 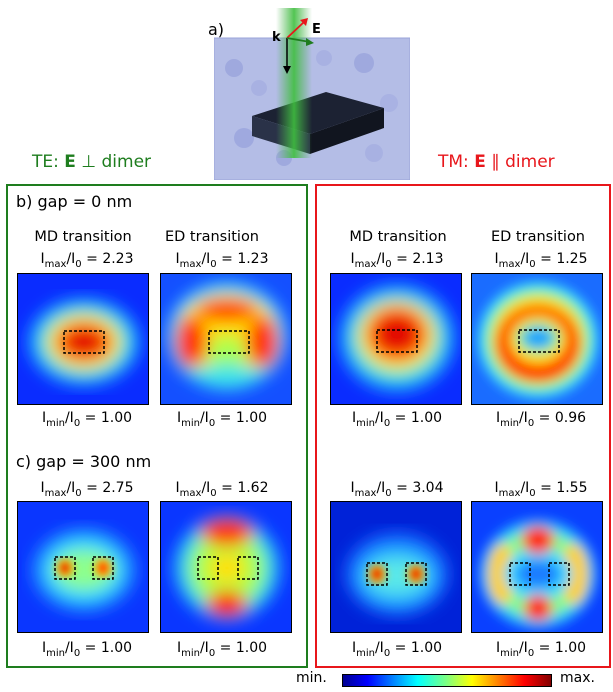 What do you see at coordinates (520, 162) in the screenshot?
I see `tm-suffix: ∥ dimer` at bounding box center [520, 162].